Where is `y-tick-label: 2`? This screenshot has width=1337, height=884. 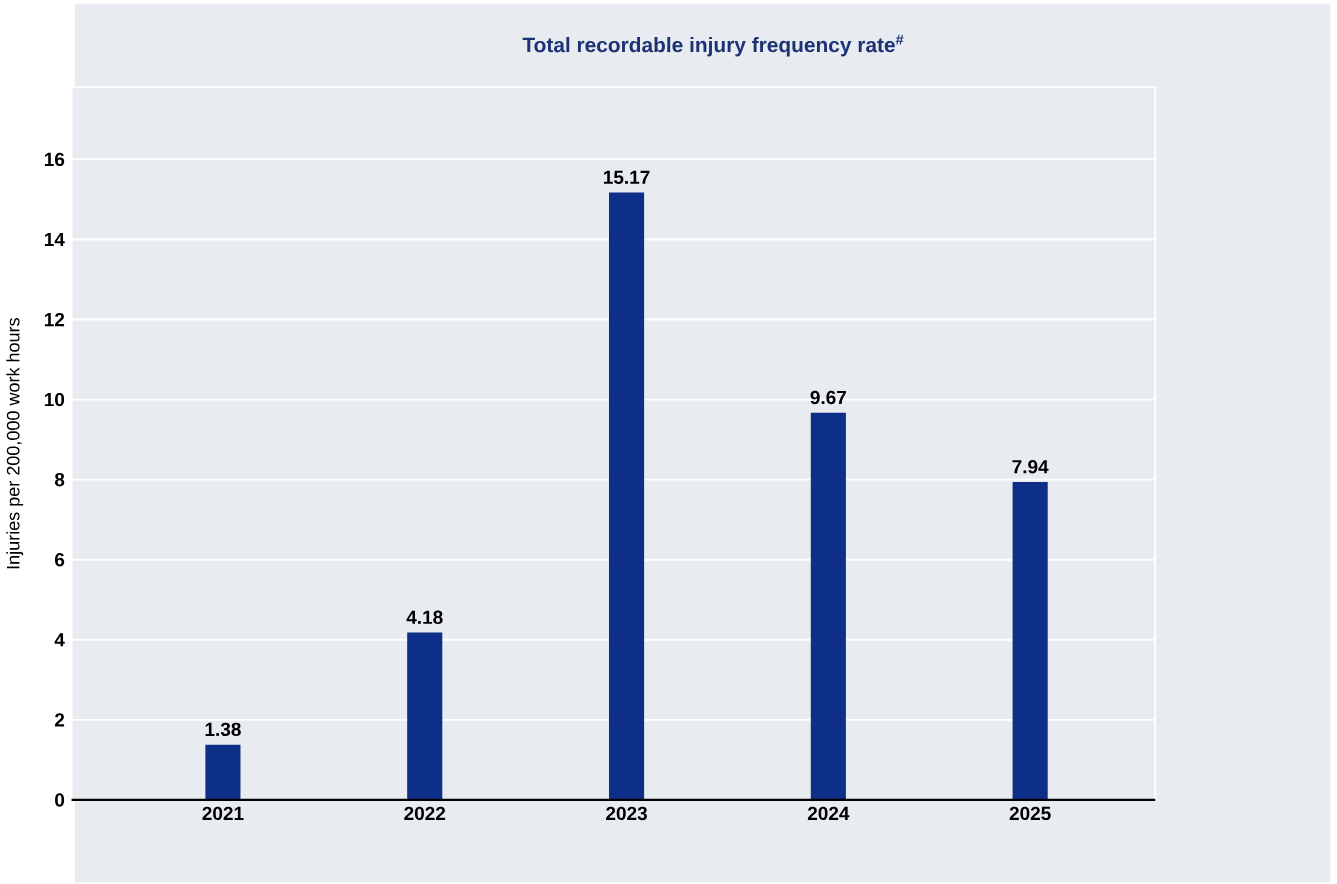 y-tick-label: 2 is located at coordinates (59, 720).